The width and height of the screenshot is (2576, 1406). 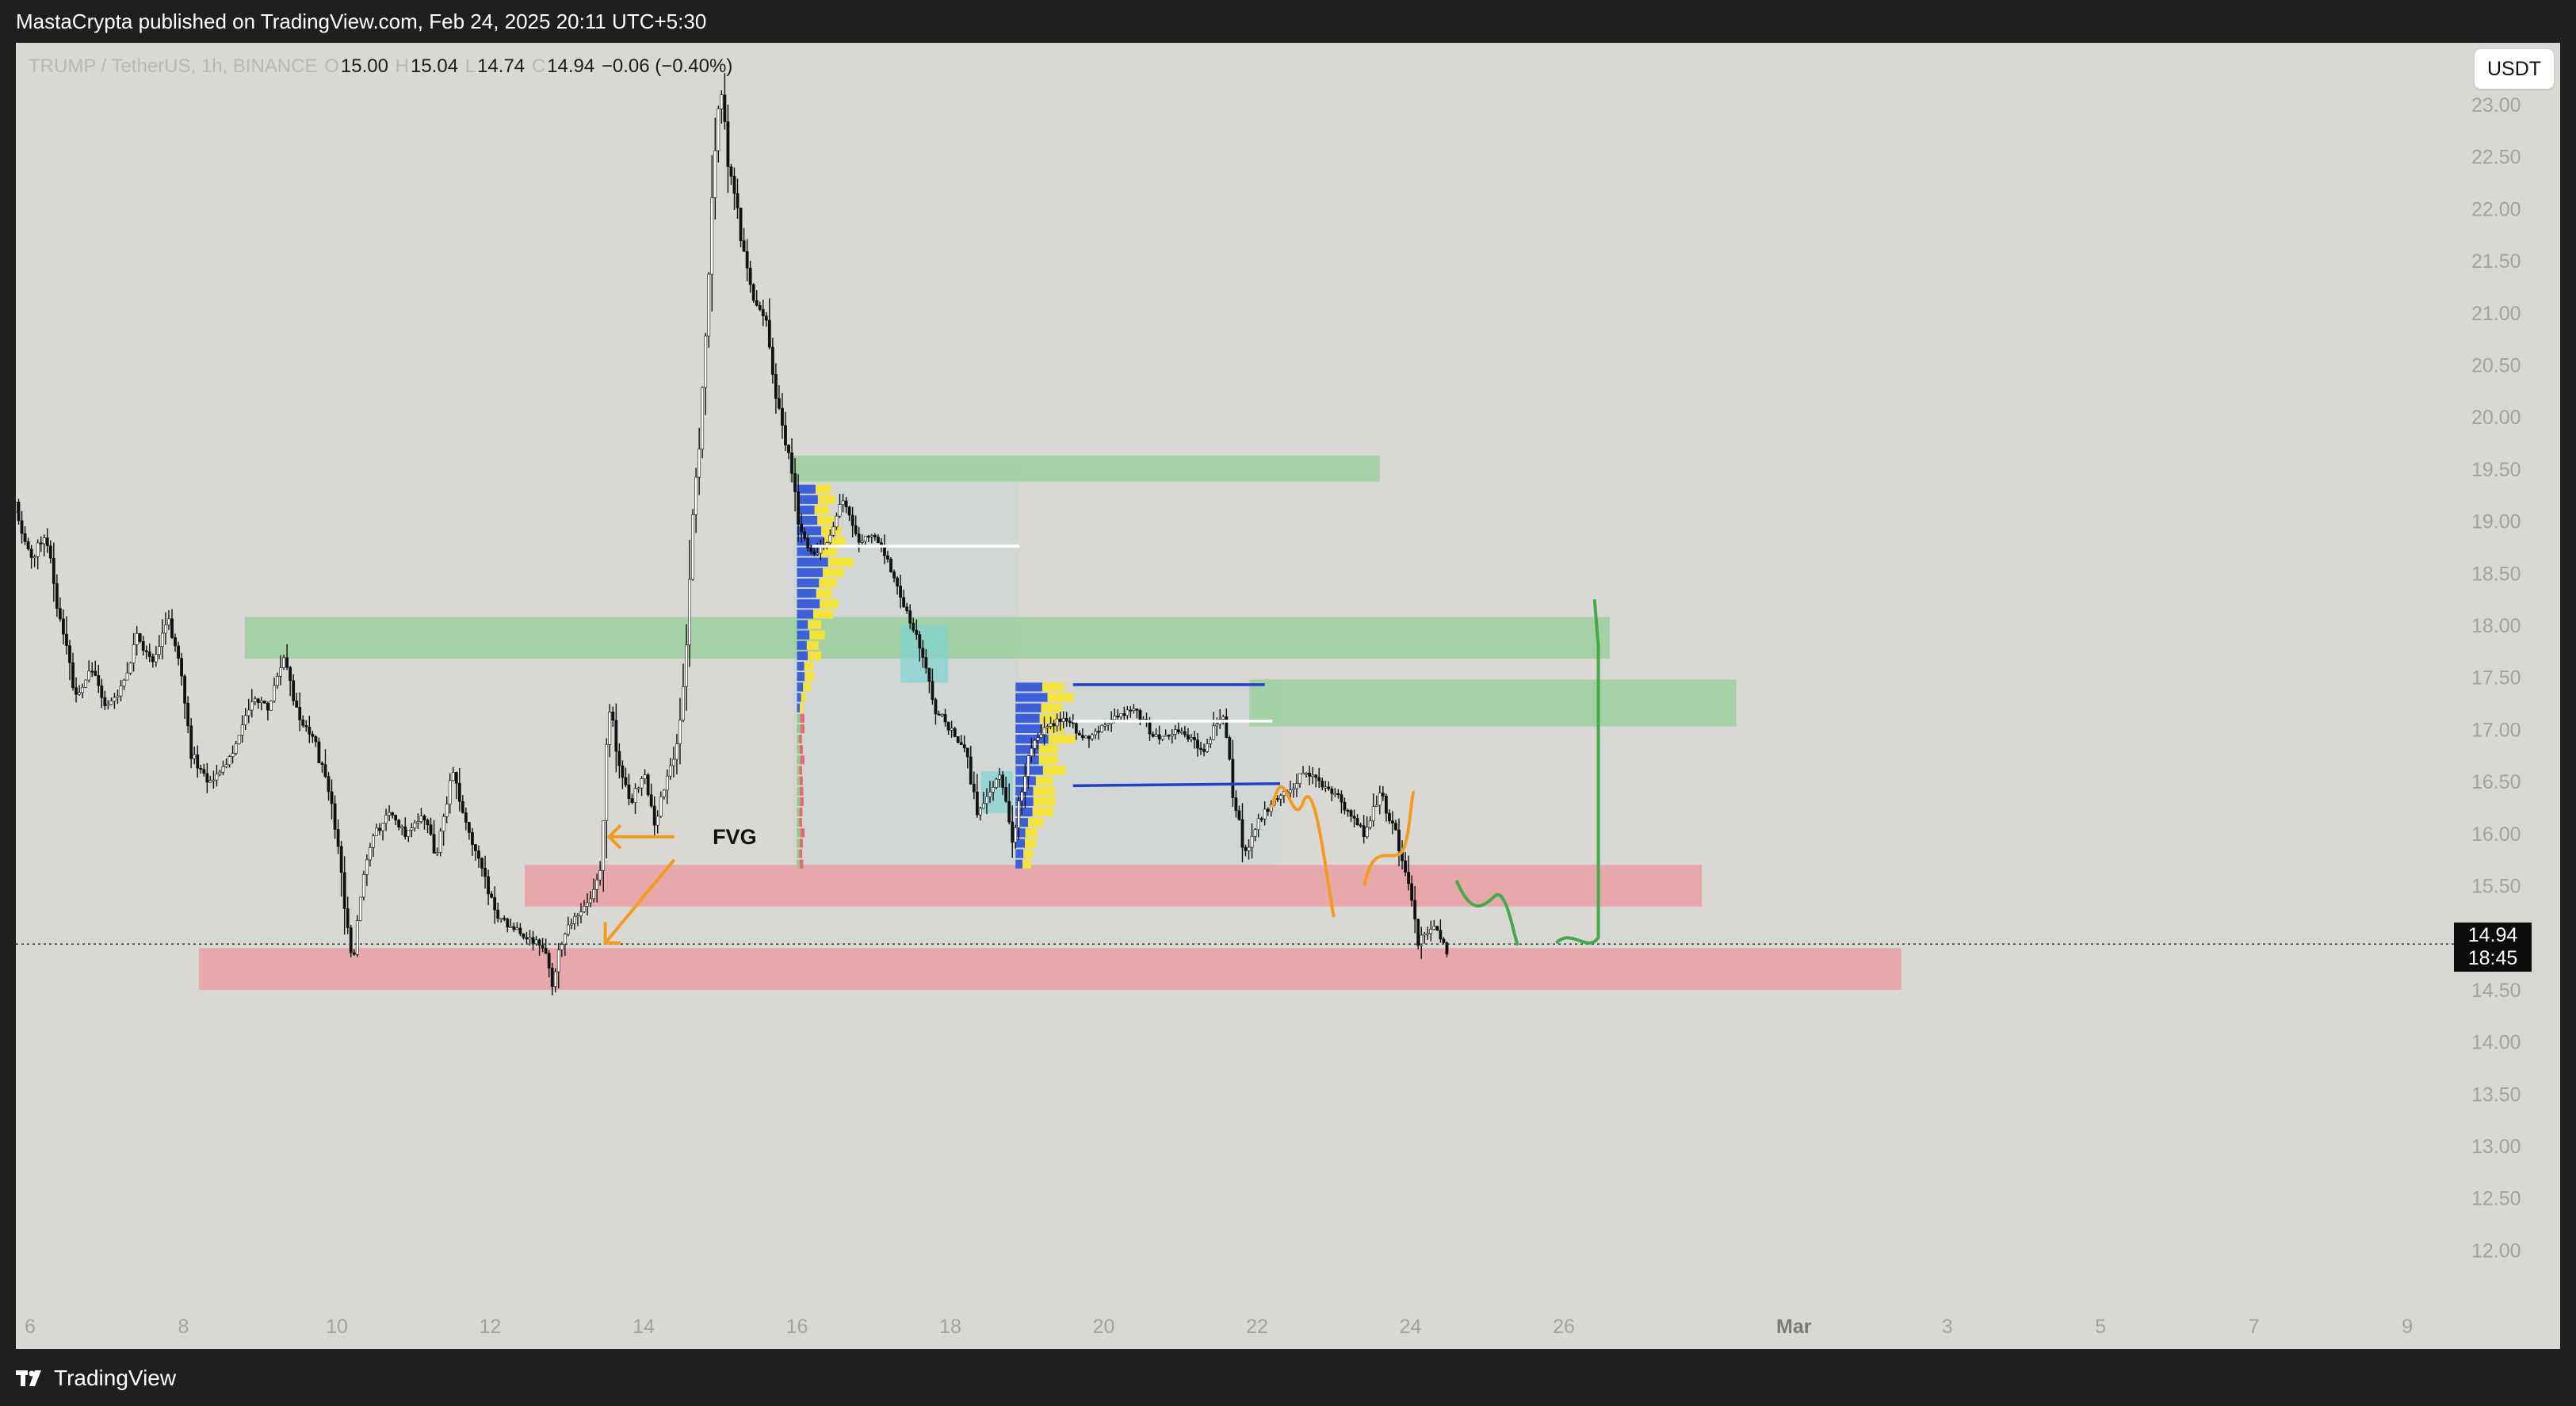 What do you see at coordinates (1114, 886) in the screenshot?
I see `demand-zone` at bounding box center [1114, 886].